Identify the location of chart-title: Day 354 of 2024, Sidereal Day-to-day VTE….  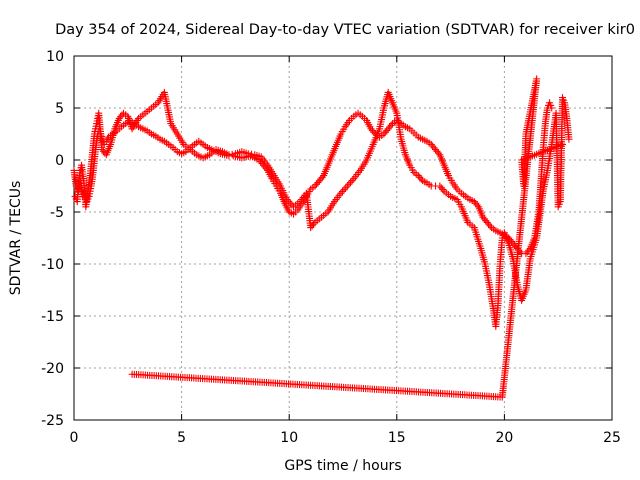
(345, 30).